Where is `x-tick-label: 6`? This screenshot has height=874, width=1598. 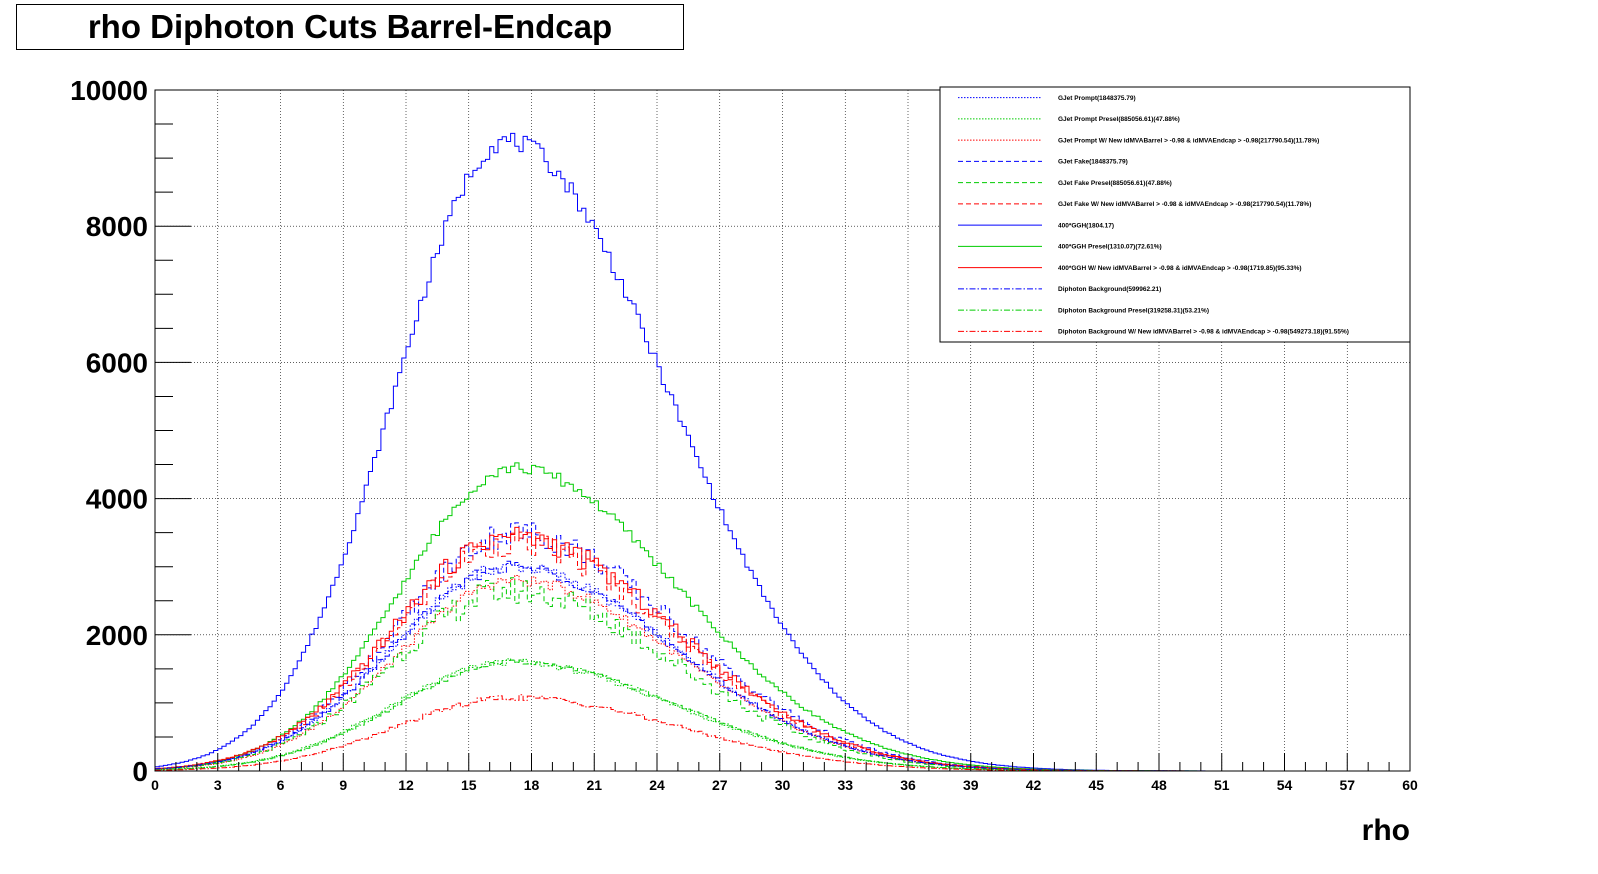 x-tick-label: 6 is located at coordinates (281, 785).